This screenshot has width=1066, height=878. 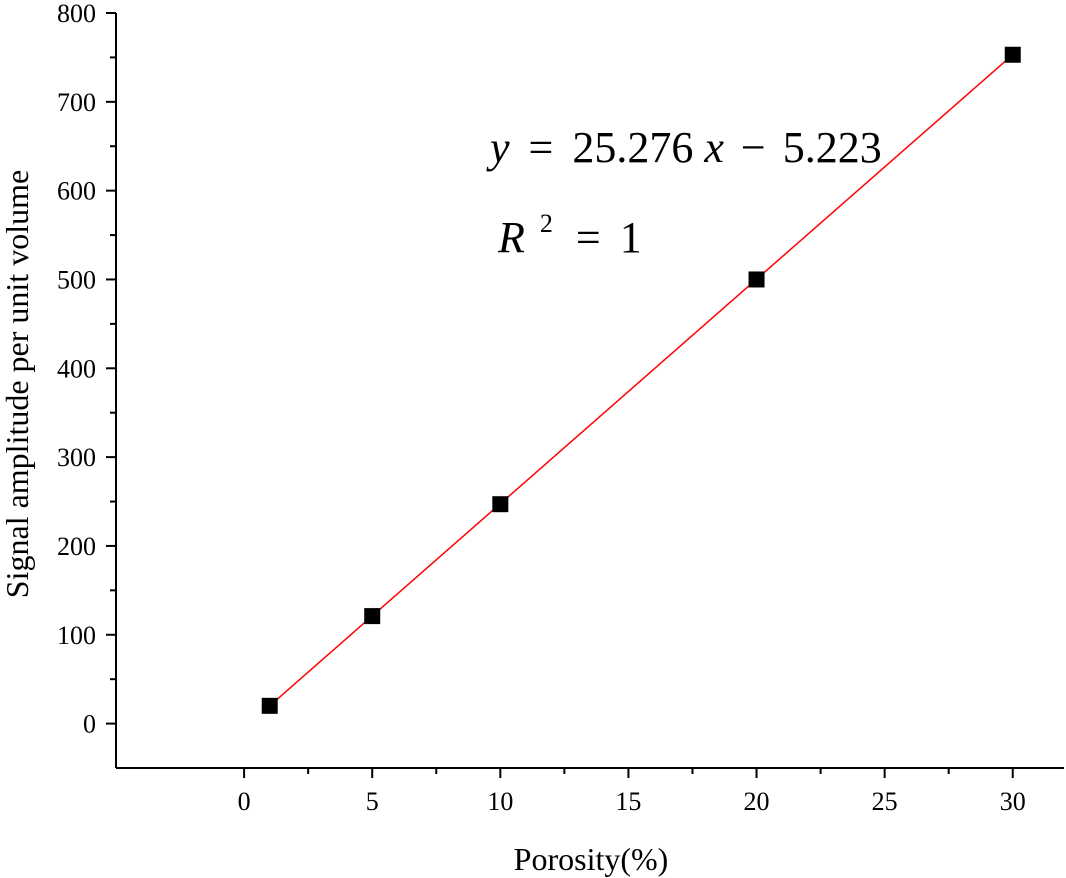 I want to click on r-squared: R 2 = 1, so click(x=569, y=227).